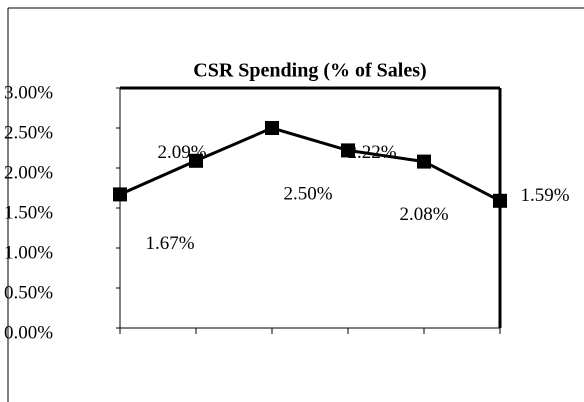  I want to click on y-tick-label: 0.50%, so click(28, 292).